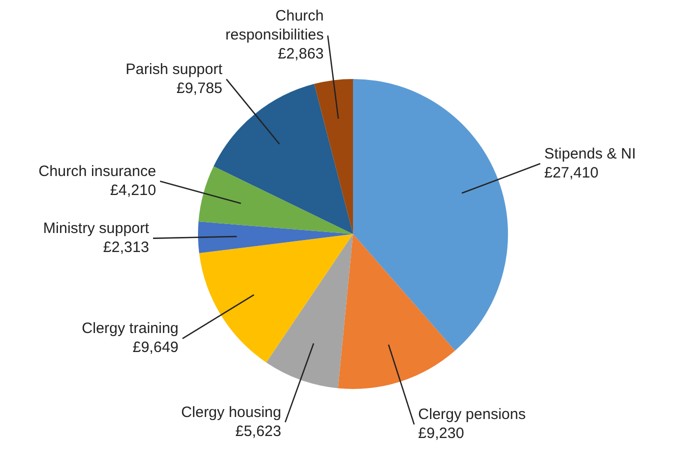 The width and height of the screenshot is (687, 469). Describe the element at coordinates (97, 171) in the screenshot. I see `slice-label: Church insurance` at that location.